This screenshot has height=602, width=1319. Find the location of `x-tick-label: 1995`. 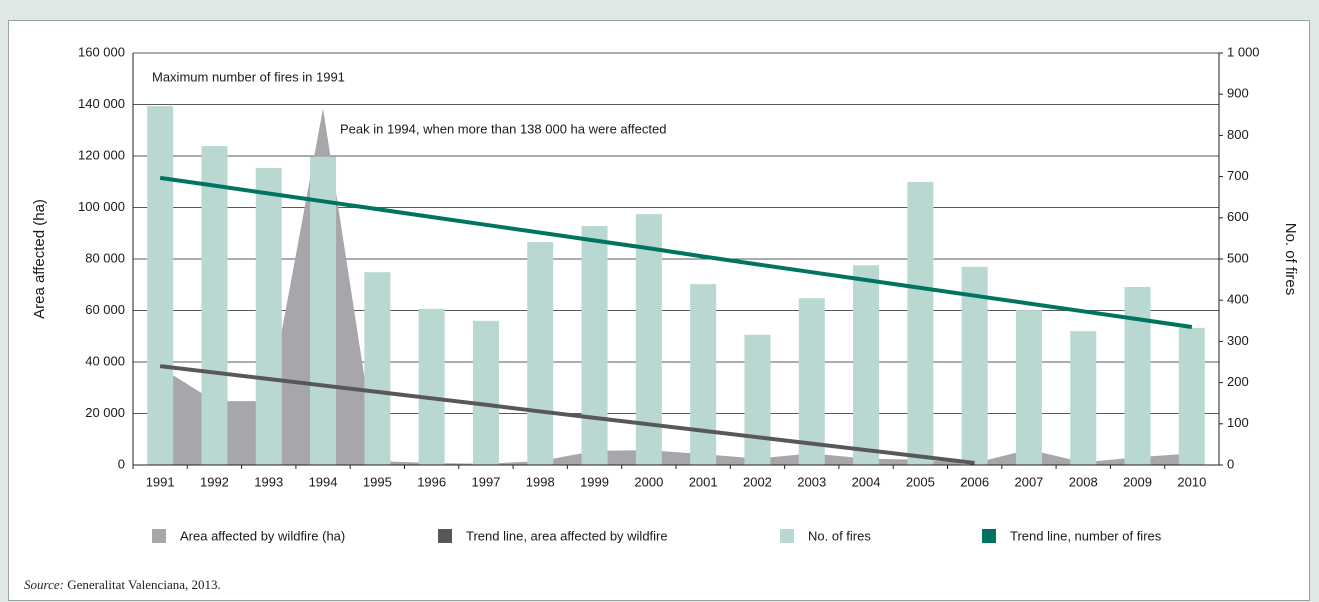

x-tick-label: 1995 is located at coordinates (377, 481).